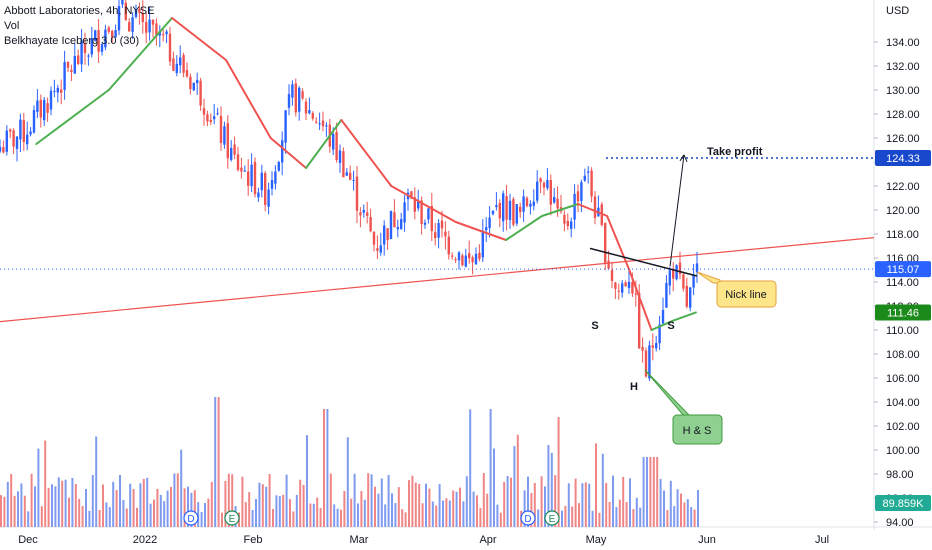  I want to click on pattern-callout-label: H & S, so click(697, 431).